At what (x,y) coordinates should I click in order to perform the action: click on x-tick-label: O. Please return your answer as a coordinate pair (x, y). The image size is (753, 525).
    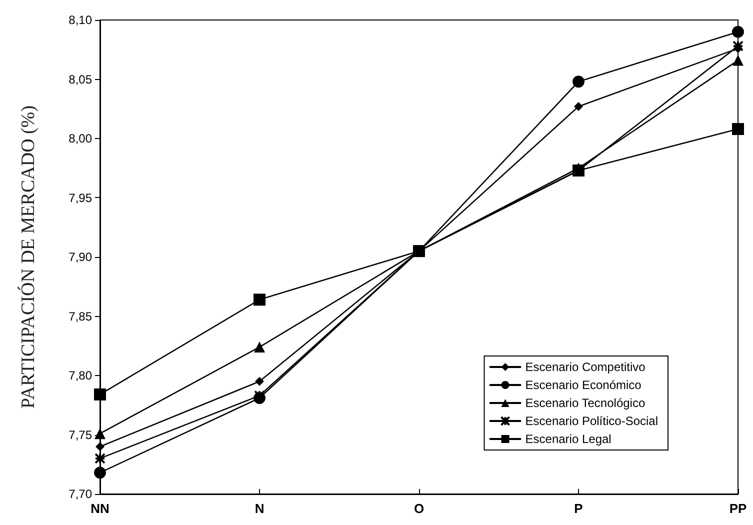
    Looking at the image, I should click on (419, 508).